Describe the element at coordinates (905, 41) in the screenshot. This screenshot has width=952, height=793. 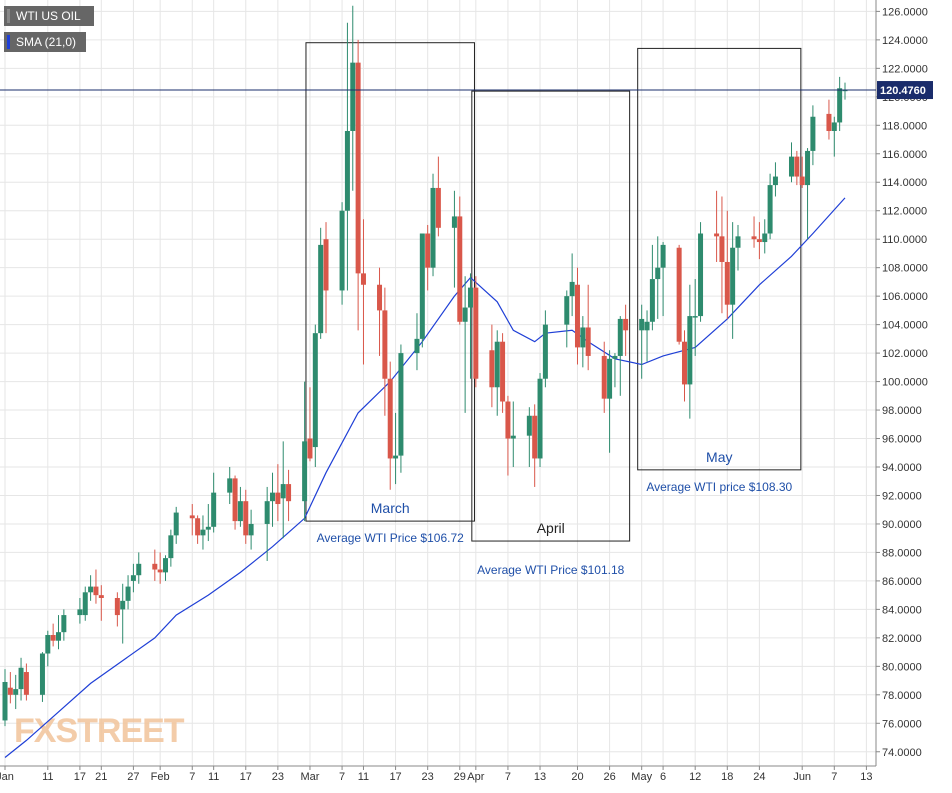
I see `y-tick-label: 124.0000` at that location.